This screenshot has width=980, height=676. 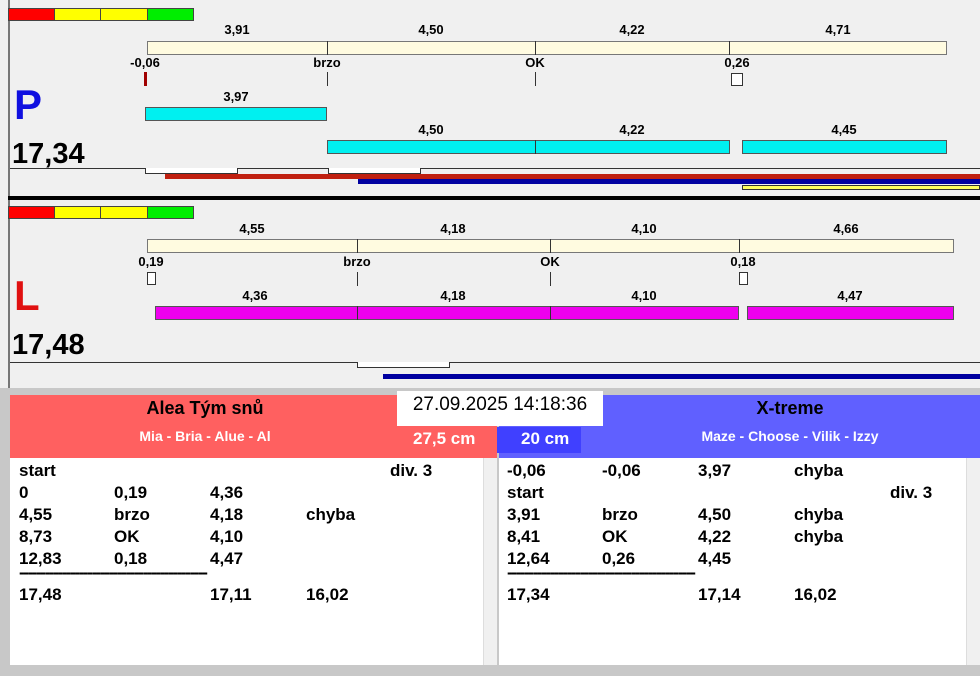 I want to click on result-cell: -0,06, so click(x=621, y=470).